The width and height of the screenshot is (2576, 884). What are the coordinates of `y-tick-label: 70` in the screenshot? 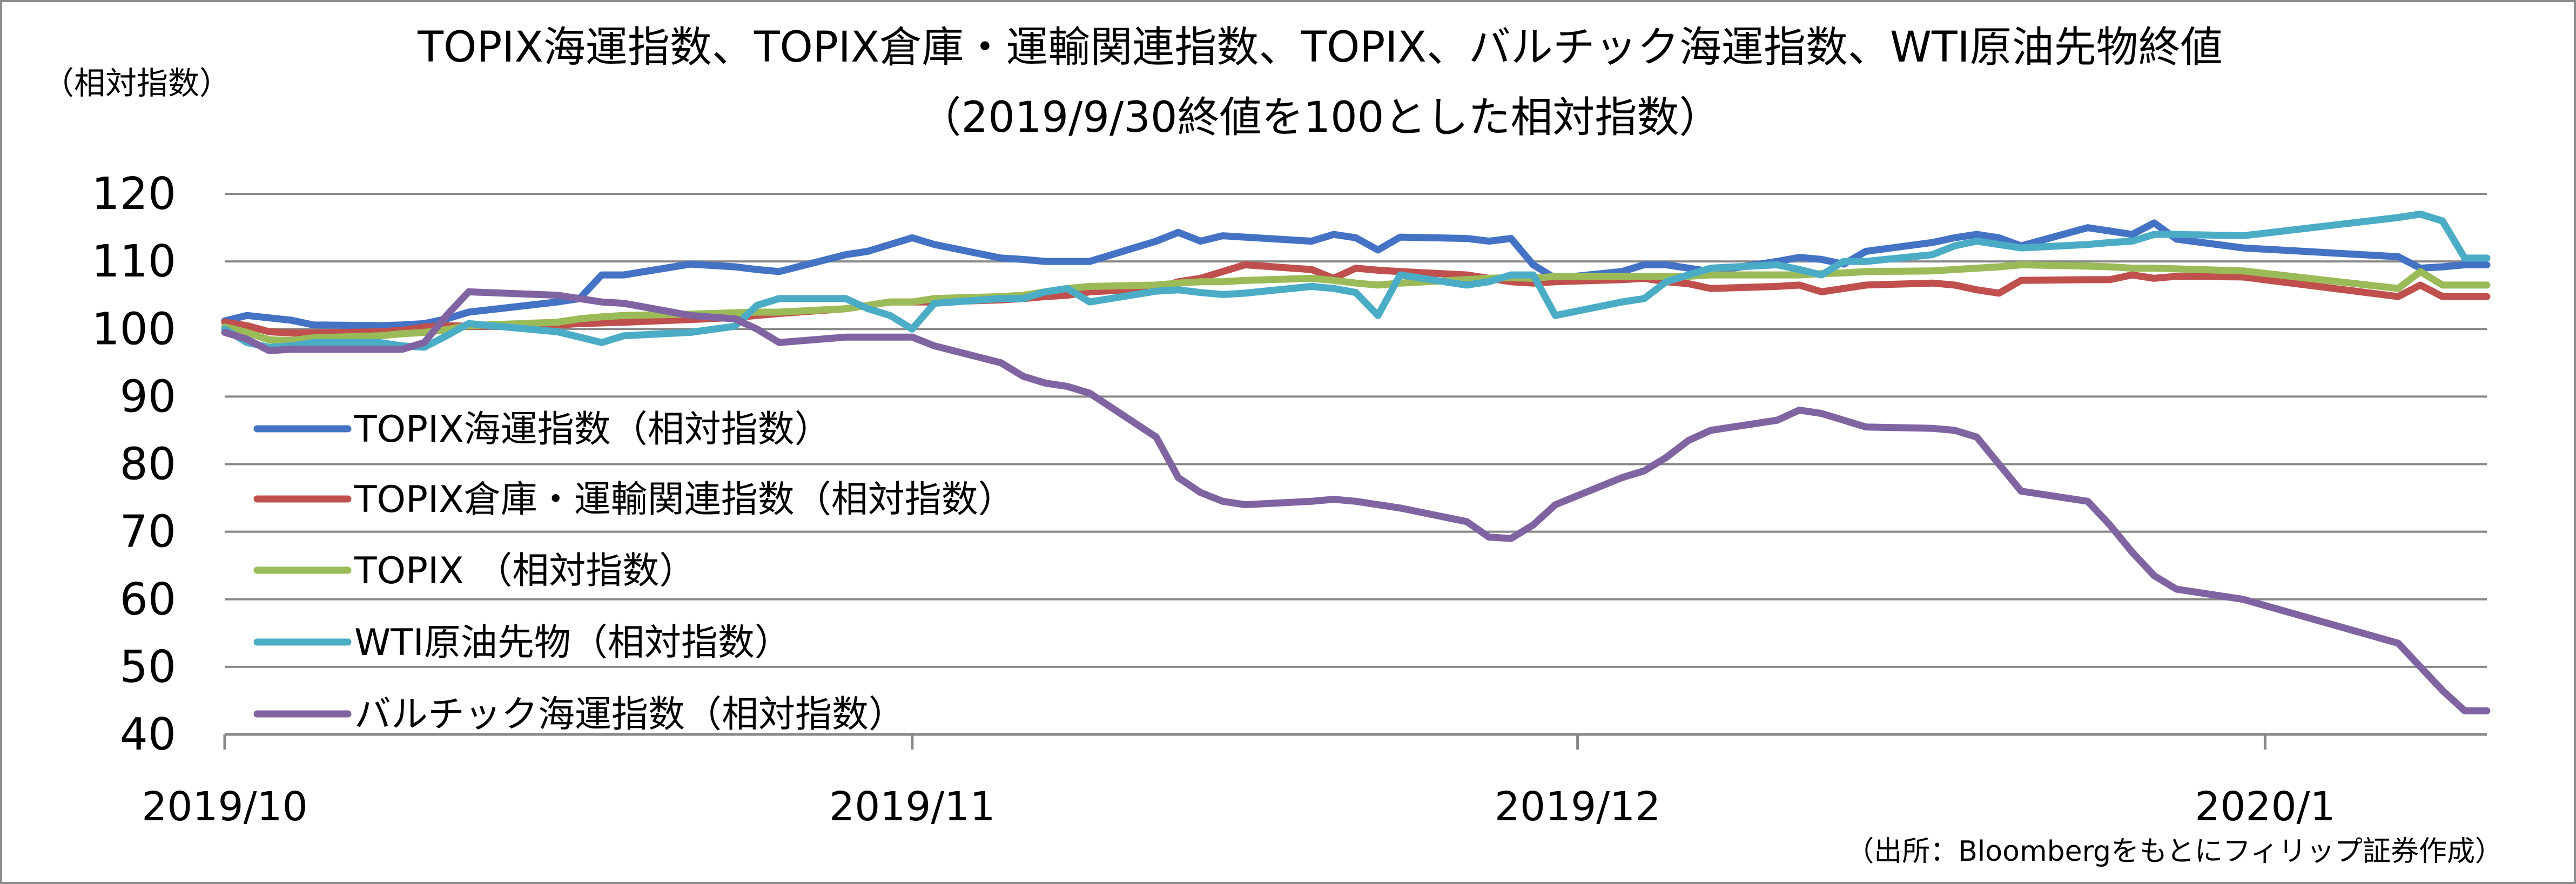 It's located at (148, 532).